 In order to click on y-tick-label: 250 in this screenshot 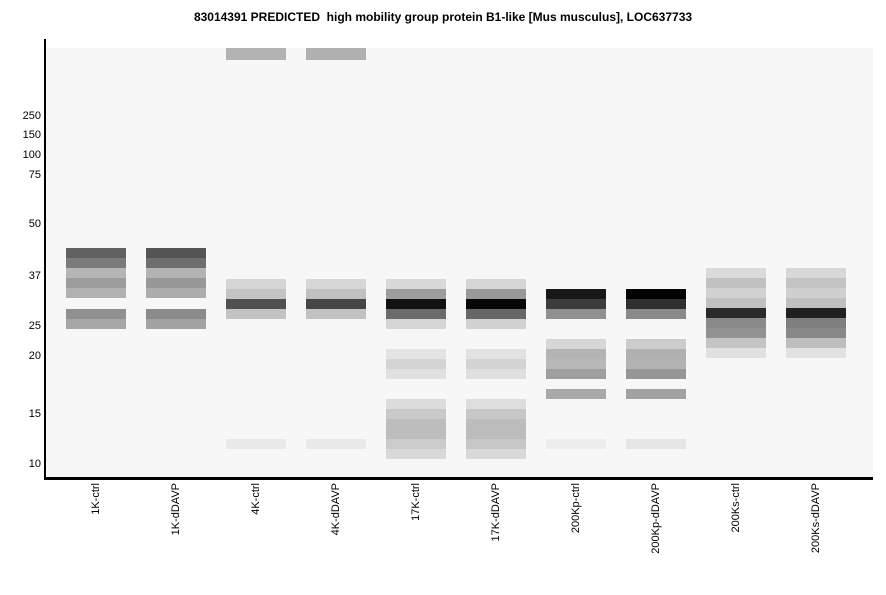, I will do `click(31, 116)`.